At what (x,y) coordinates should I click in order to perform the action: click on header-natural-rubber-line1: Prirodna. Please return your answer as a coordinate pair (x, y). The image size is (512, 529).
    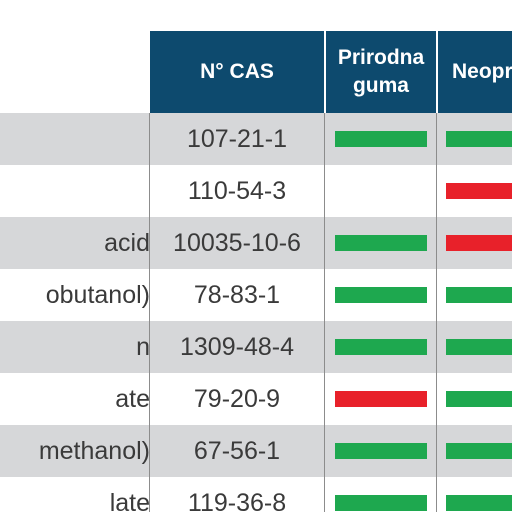
    Looking at the image, I should click on (381, 57).